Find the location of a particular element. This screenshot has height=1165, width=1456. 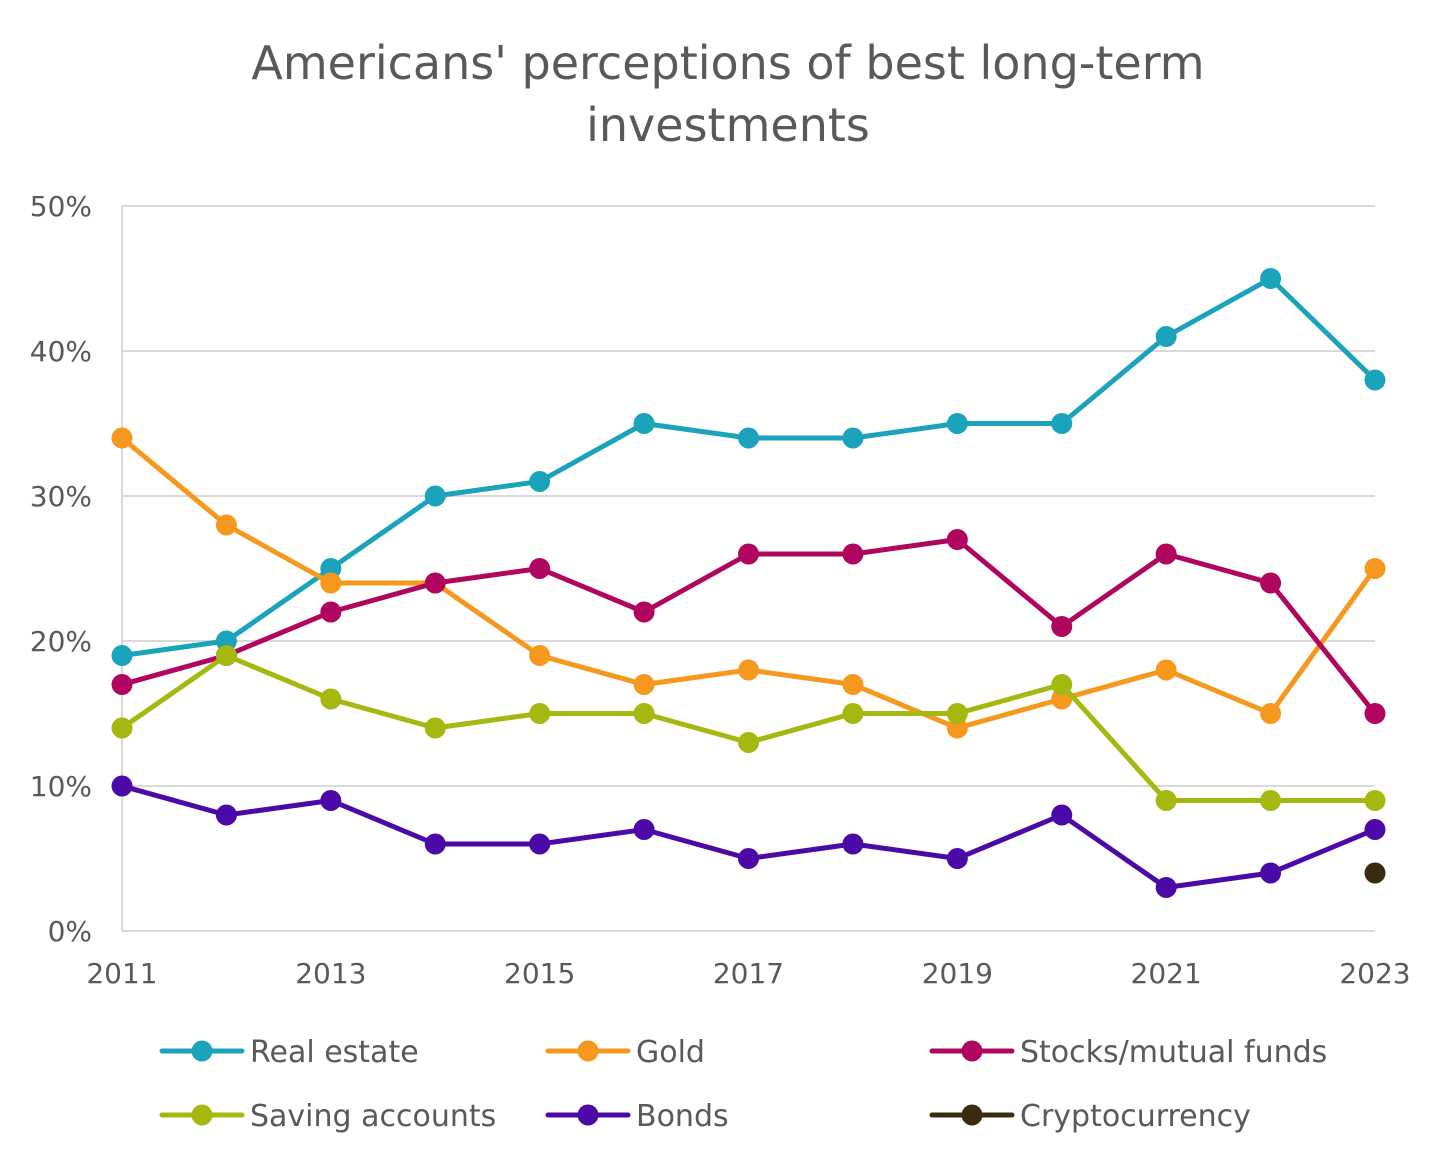

legend-item-saving-accounts: Saving accounts is located at coordinates (327, 1116).